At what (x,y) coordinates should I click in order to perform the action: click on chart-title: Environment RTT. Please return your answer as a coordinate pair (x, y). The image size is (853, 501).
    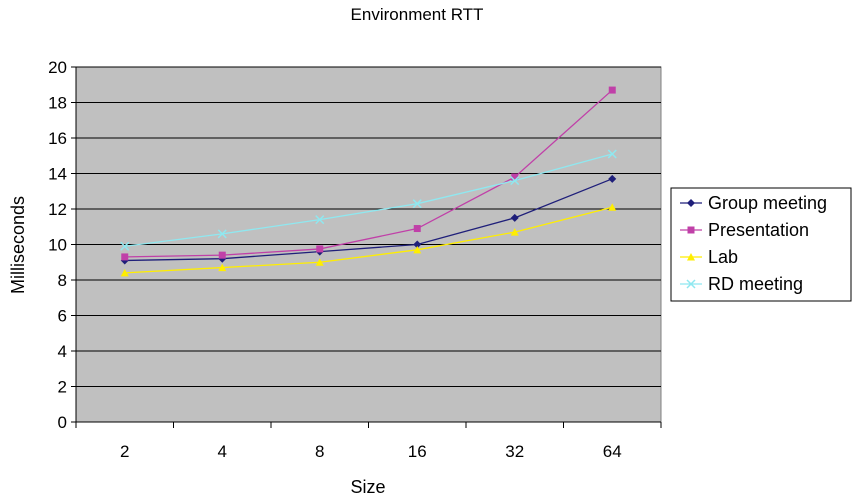
    Looking at the image, I should click on (417, 14).